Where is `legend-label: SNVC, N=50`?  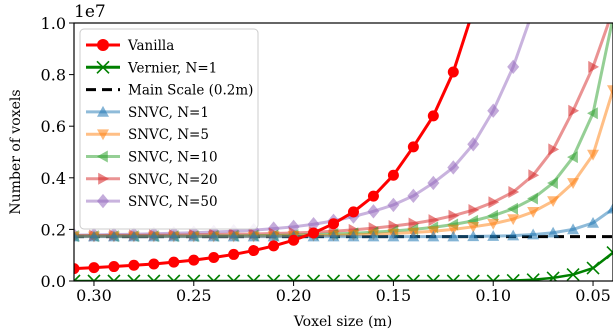 legend-label: SNVC, N=50 is located at coordinates (173, 202).